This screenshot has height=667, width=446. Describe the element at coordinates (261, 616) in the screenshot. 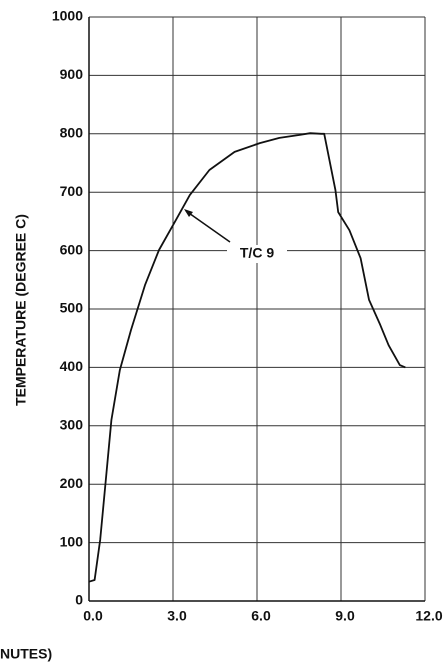

I see `x-tick-label: 6.0` at that location.